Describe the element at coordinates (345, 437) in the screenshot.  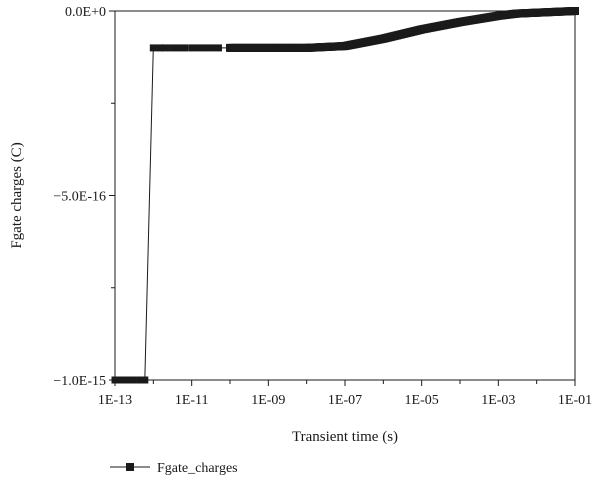
I see `x-axis-title: Transient time (s)` at that location.